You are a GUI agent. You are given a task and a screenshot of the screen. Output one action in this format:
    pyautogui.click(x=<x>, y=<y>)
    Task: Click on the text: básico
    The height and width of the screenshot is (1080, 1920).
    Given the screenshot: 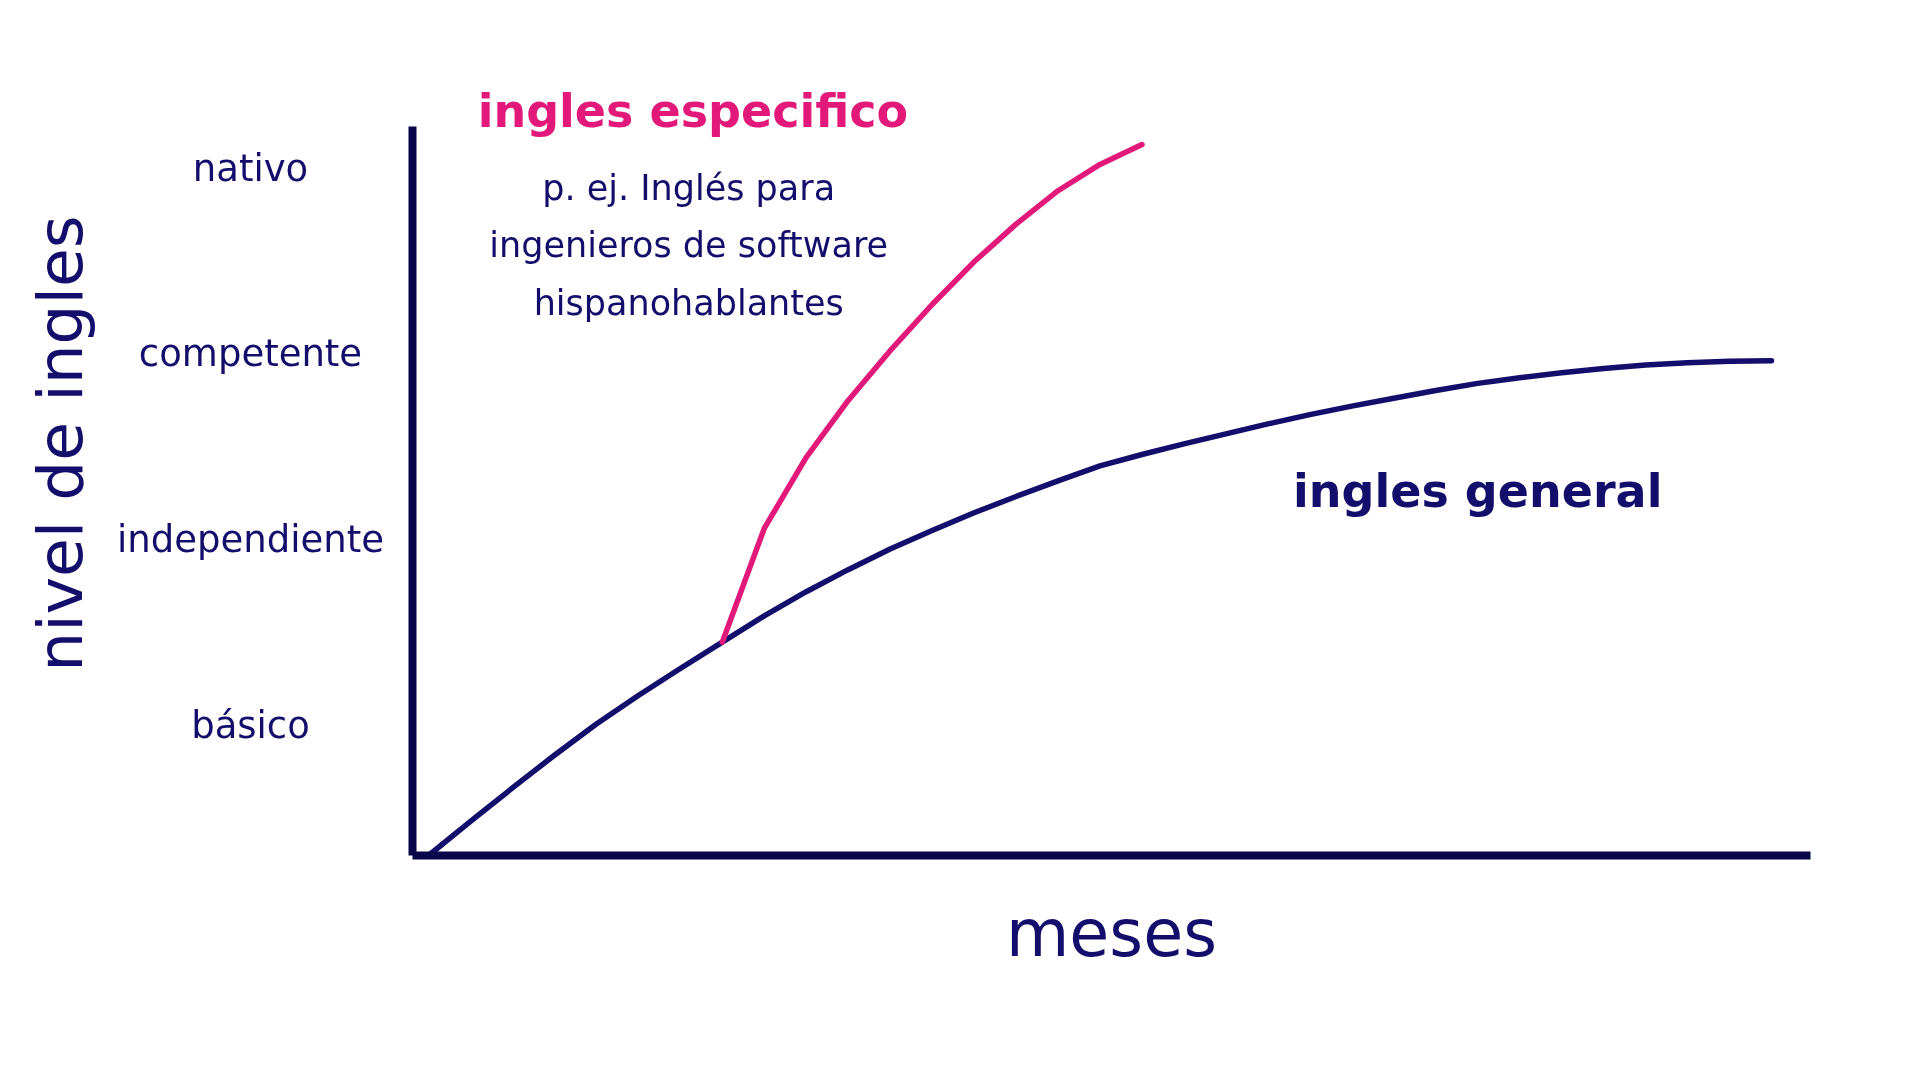 What is the action you would take?
    pyautogui.click(x=250, y=725)
    